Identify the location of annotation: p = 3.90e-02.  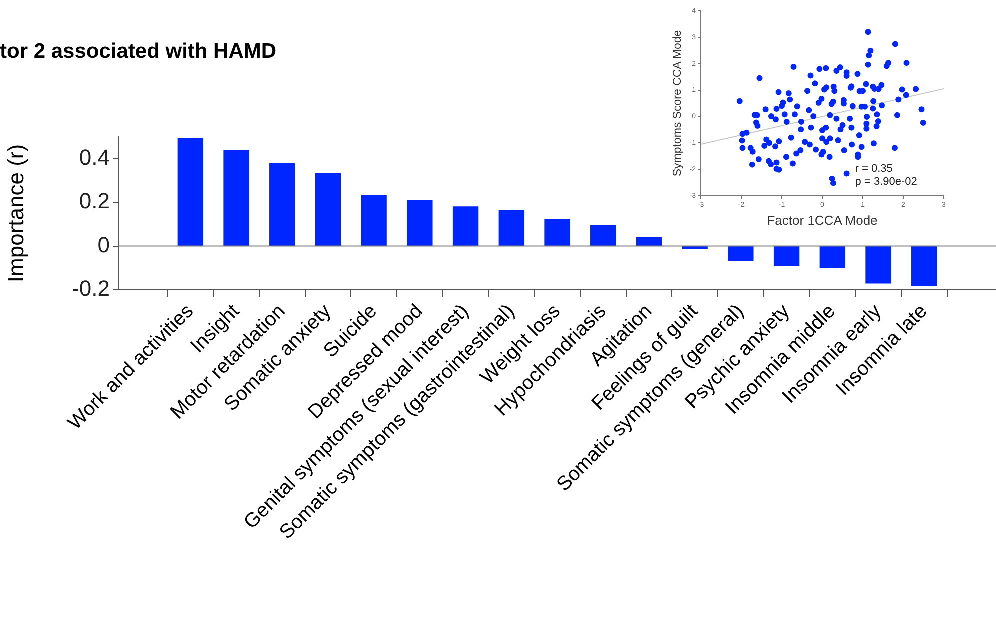
(886, 182).